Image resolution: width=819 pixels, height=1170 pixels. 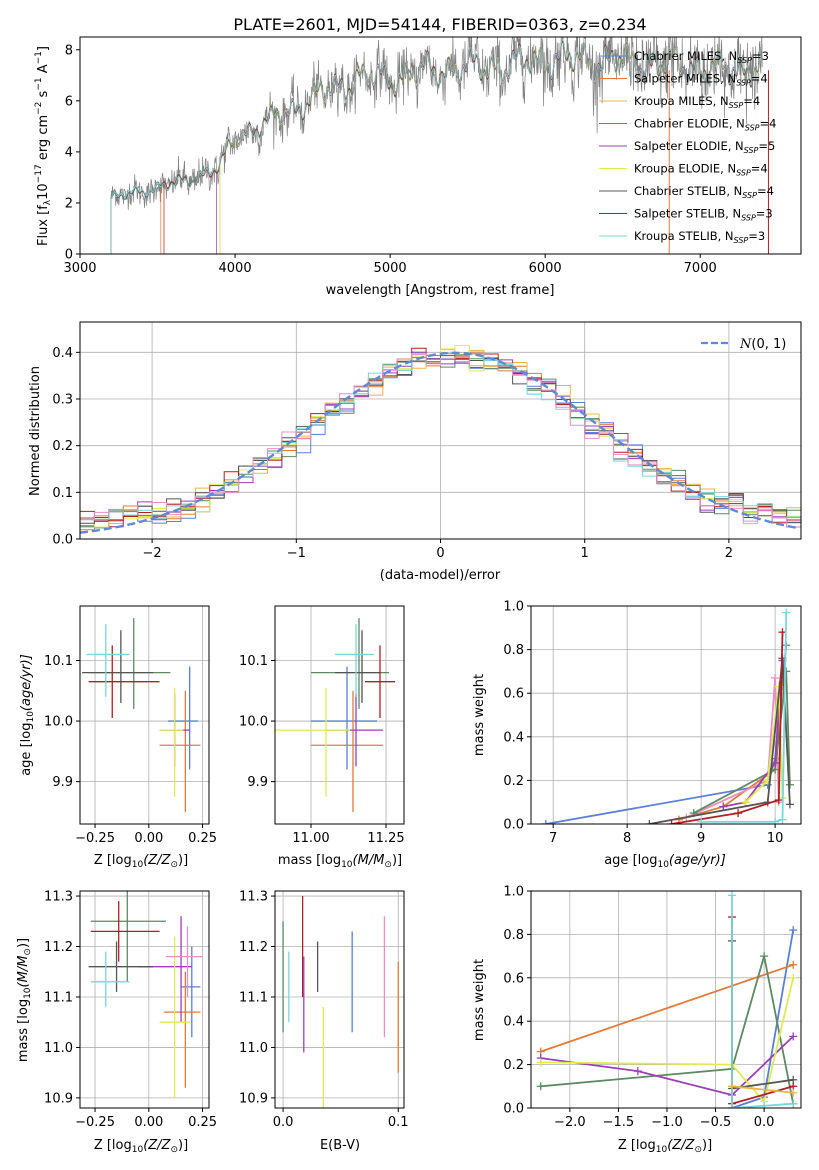 What do you see at coordinates (24, 1000) in the screenshot?
I see `mass-vs-z-ylabel: mass [log10(M/M⊙)]` at bounding box center [24, 1000].